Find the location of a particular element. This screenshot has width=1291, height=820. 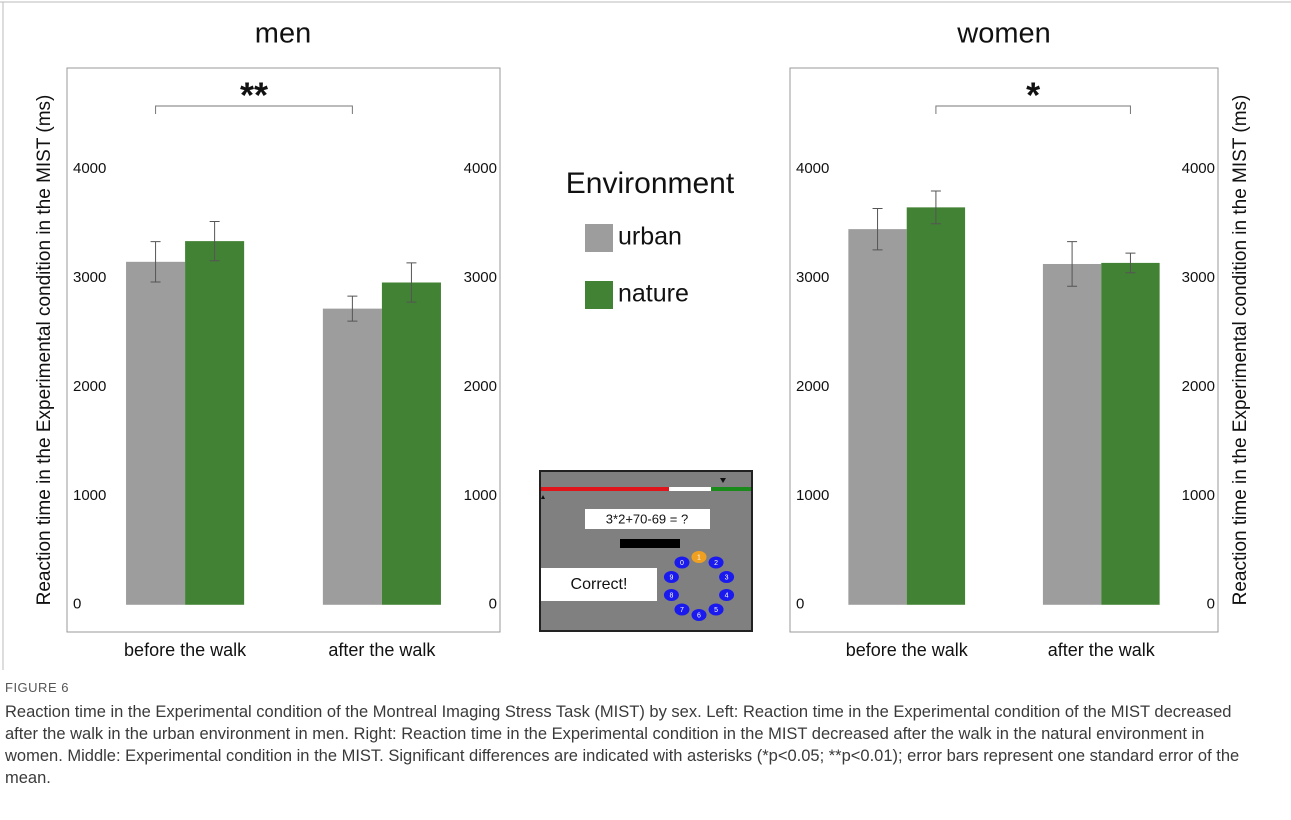

inset-timer is located at coordinates (650, 543).